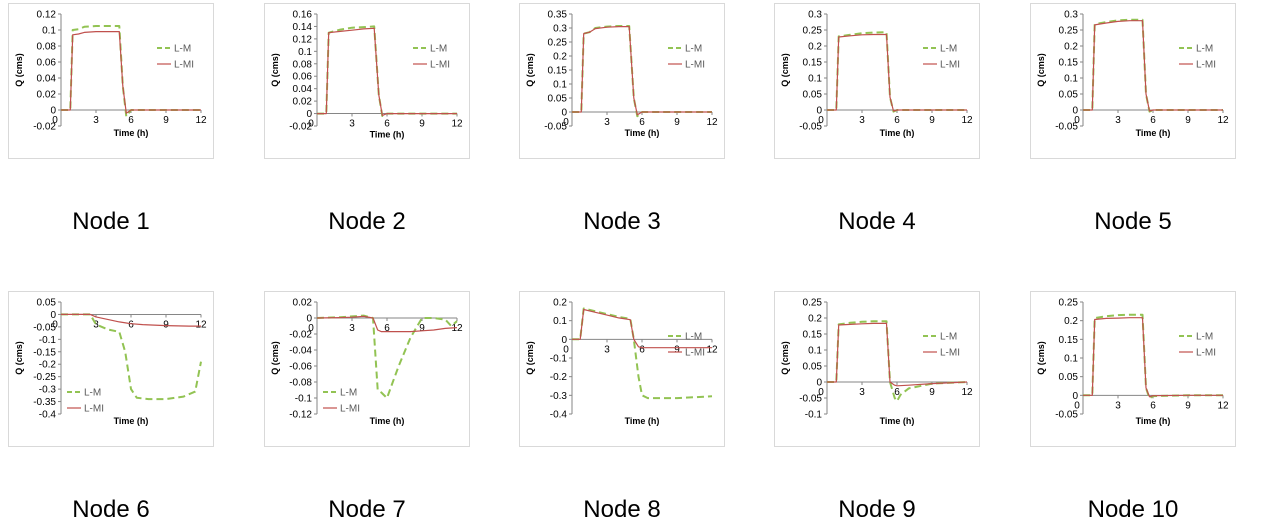 The width and height of the screenshot is (1267, 526). Describe the element at coordinates (48, 390) in the screenshot. I see `y-tick-label: -0.3` at that location.